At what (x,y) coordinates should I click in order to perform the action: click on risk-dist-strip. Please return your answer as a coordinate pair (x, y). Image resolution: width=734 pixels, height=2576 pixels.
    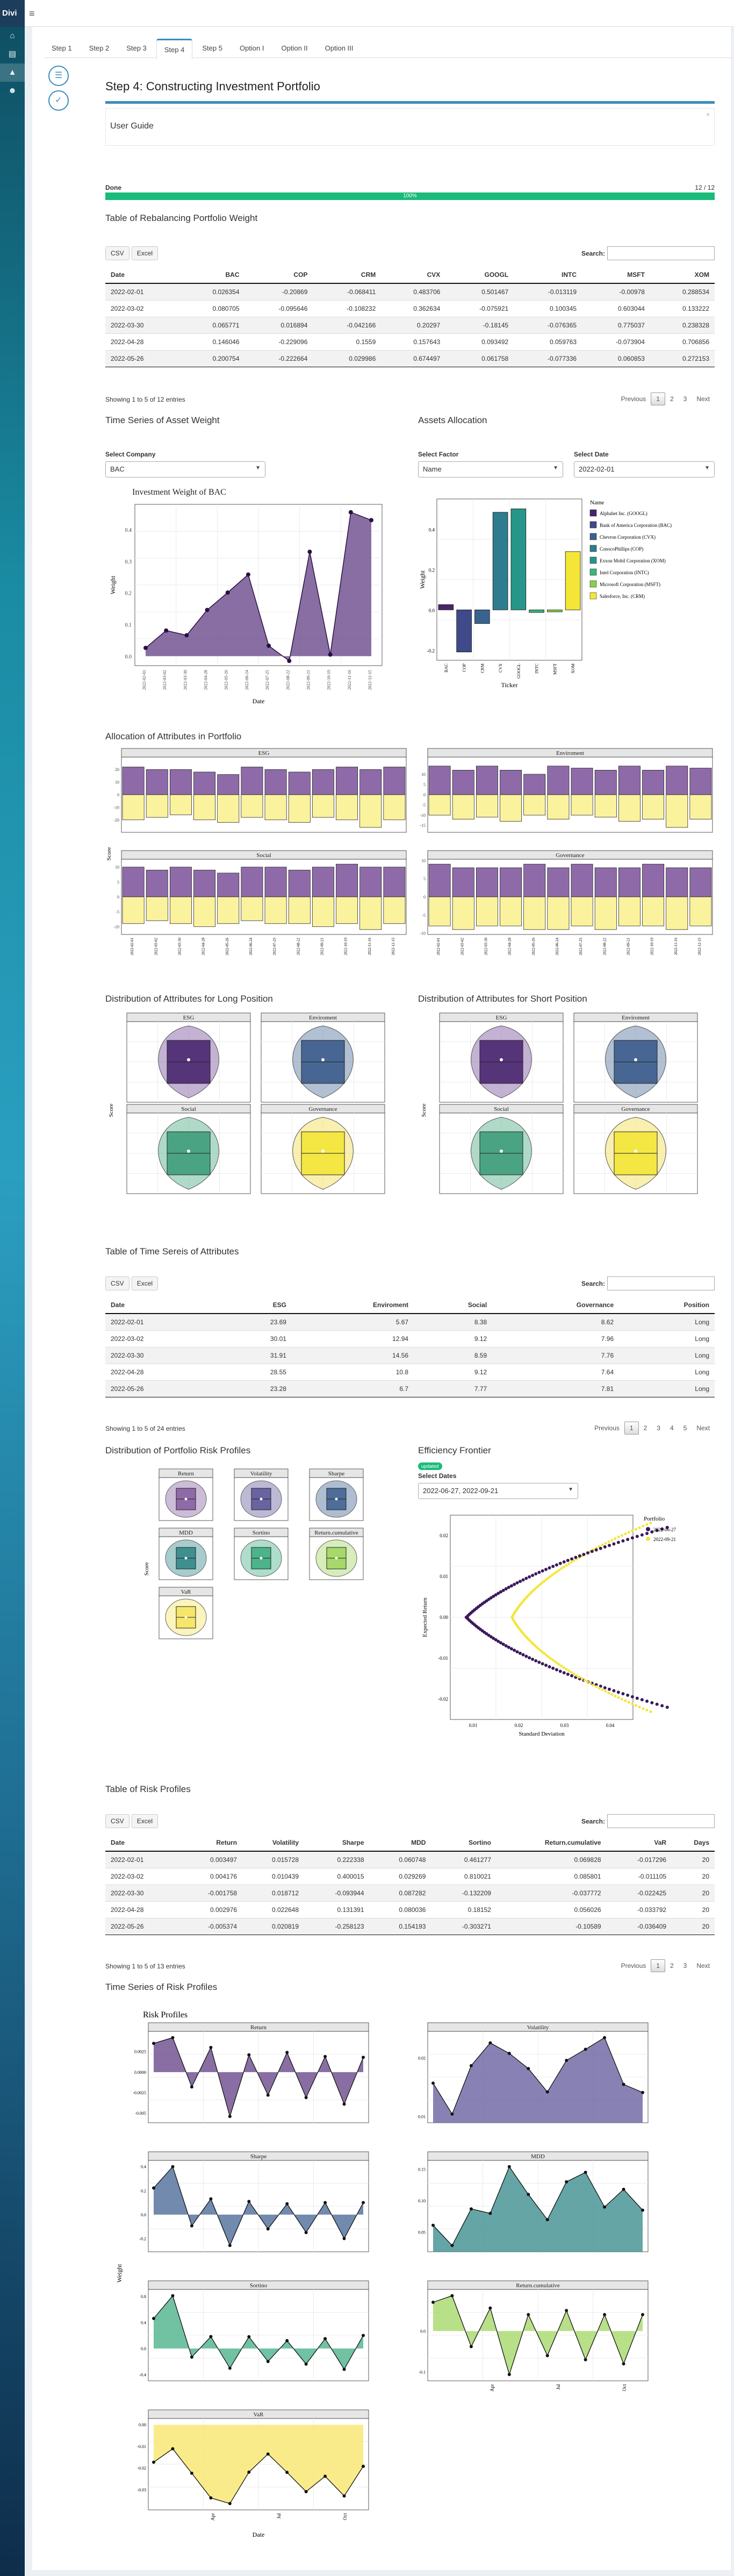
    Looking at the image, I should click on (186, 1473).